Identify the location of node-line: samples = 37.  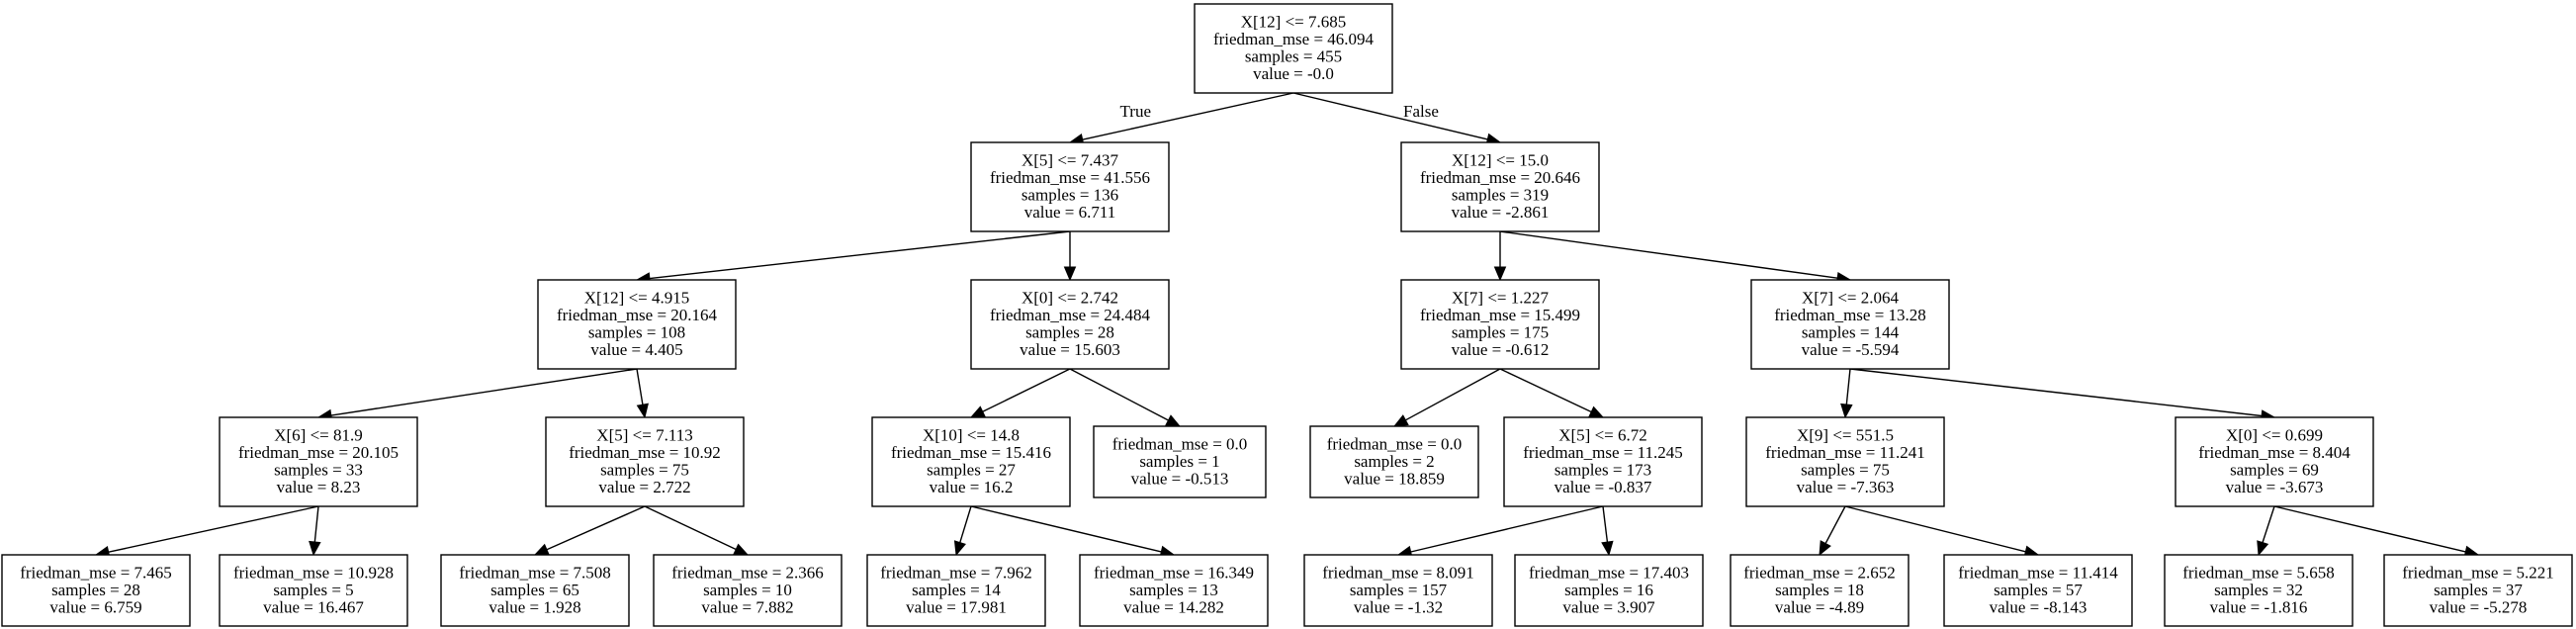
(2478, 590).